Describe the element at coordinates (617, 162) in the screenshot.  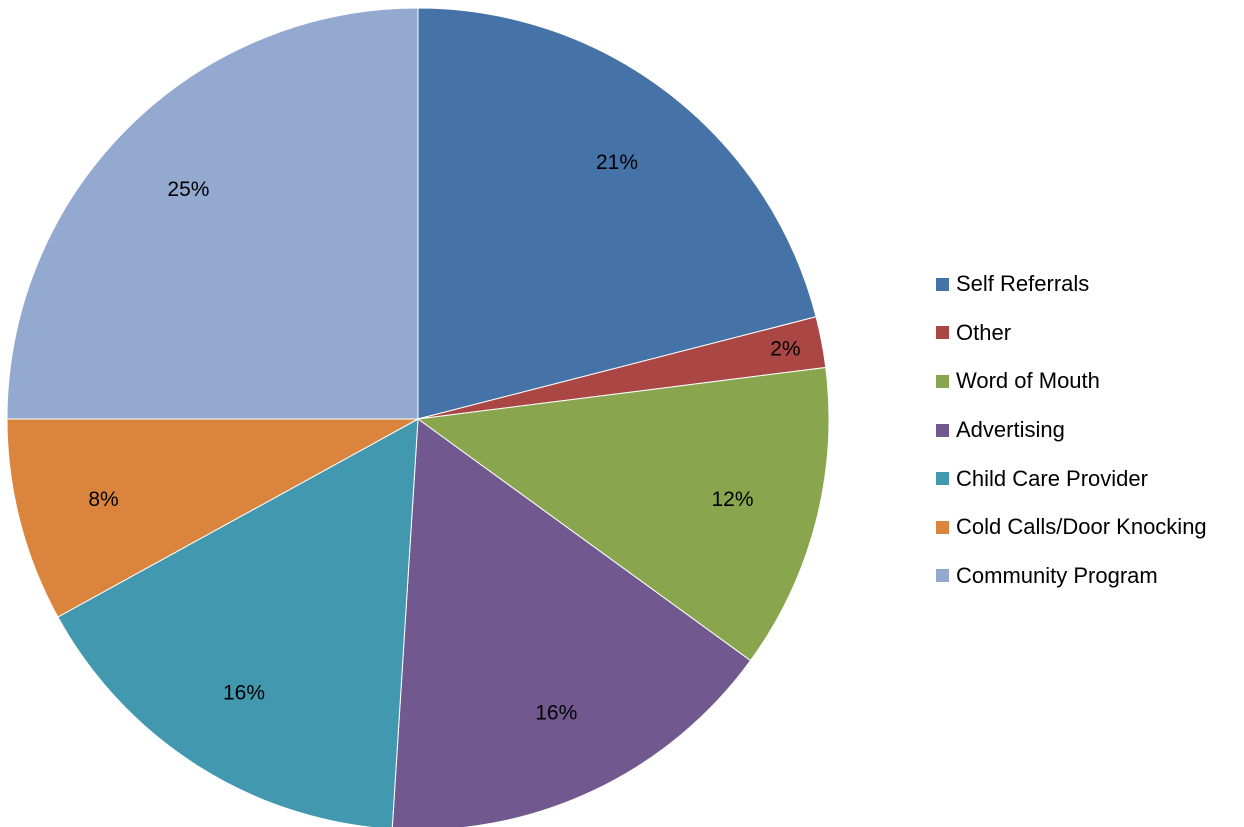
I see `data-label-self-referrals: 21%` at that location.